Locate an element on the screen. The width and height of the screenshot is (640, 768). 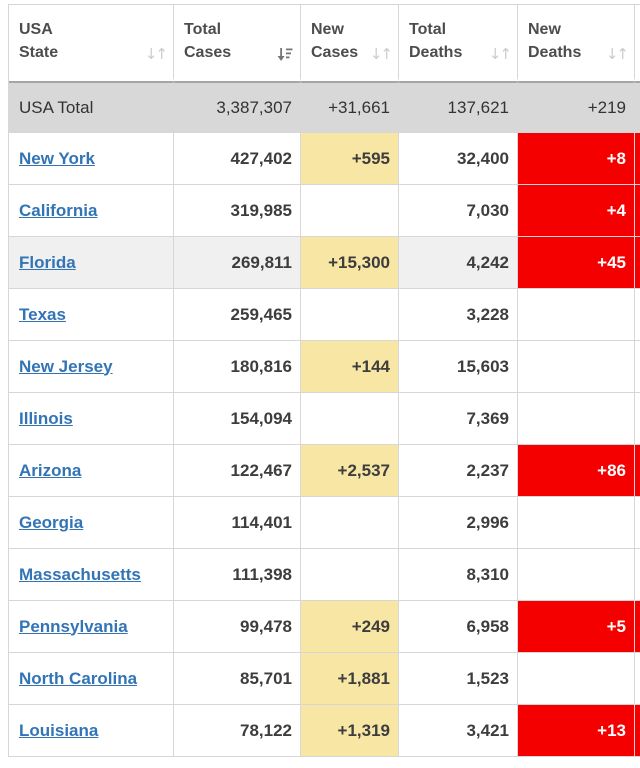
usa-total-new-deaths-cell: +219 is located at coordinates (576, 107).